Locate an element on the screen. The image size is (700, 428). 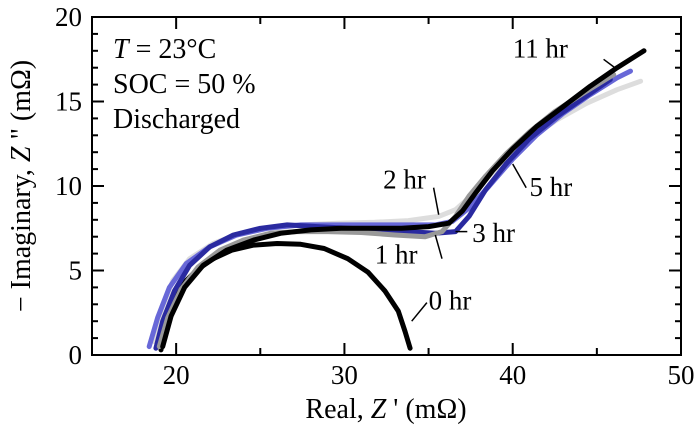
y-tick-label: 10 is located at coordinates (68, 186).